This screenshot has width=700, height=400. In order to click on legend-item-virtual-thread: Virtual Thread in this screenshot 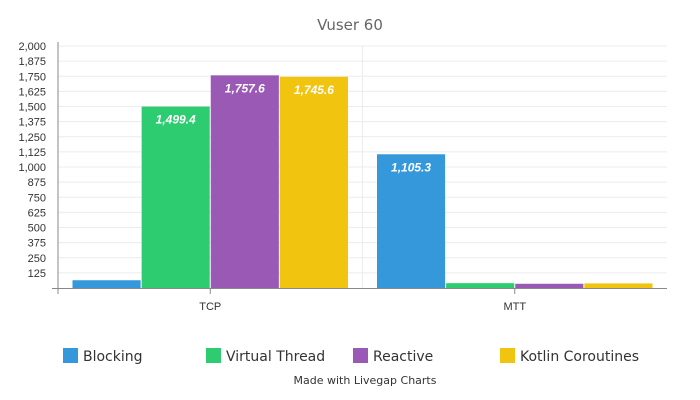, I will do `click(265, 356)`.